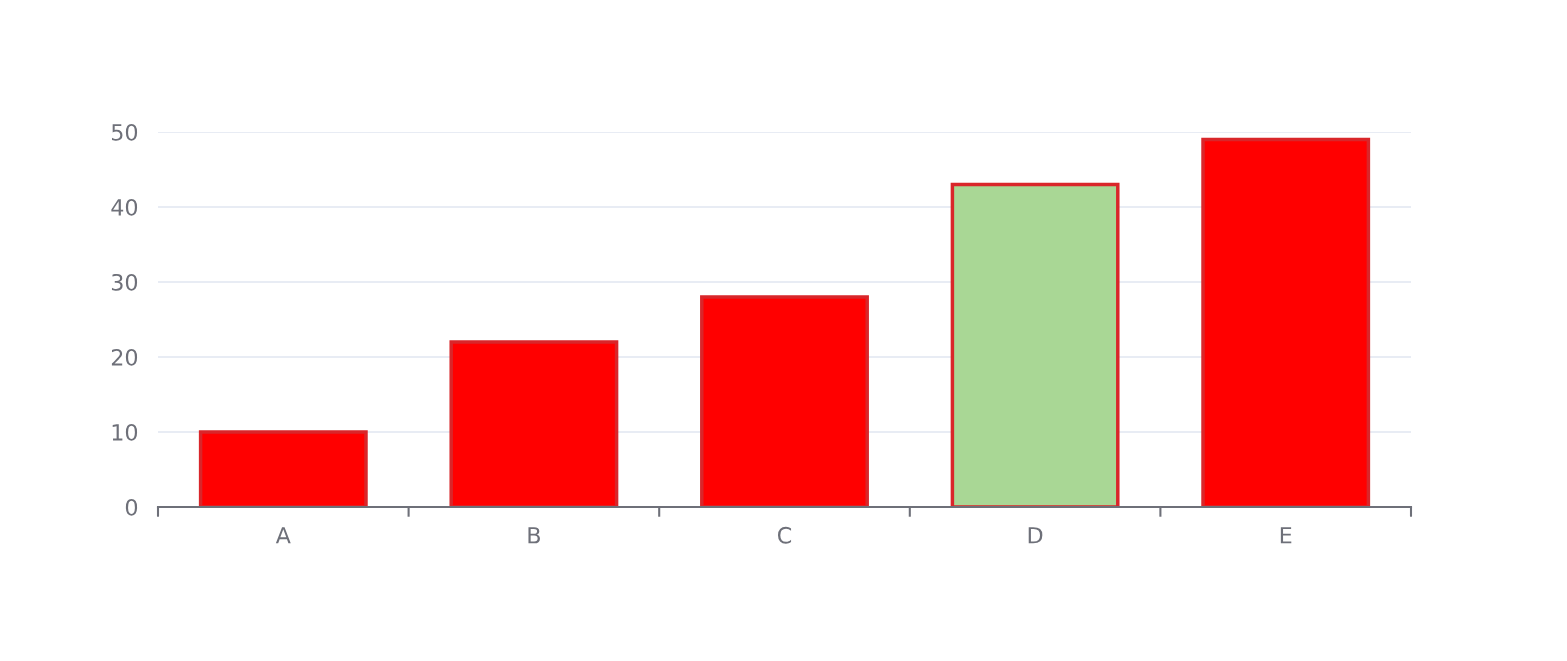 This screenshot has width=1567, height=661. Describe the element at coordinates (124, 132) in the screenshot. I see `y-tick-label: 50` at that location.